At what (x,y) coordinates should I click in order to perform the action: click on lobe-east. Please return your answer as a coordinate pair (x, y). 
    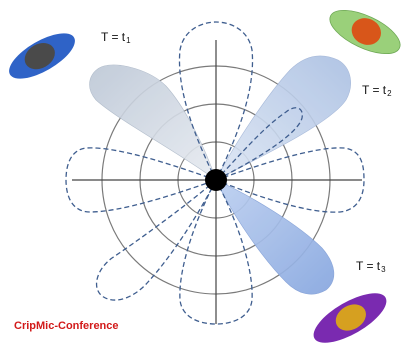
    Looking at the image, I should click on (289, 180).